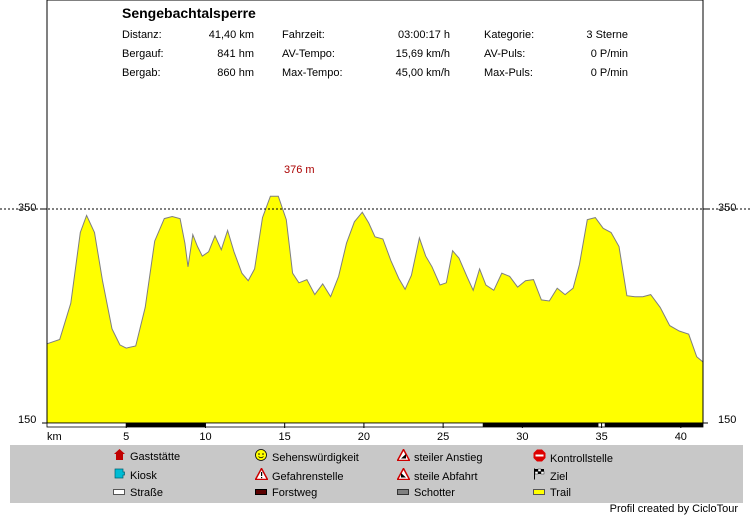  What do you see at coordinates (560, 493) in the screenshot?
I see `legend-label: Trail` at bounding box center [560, 493].